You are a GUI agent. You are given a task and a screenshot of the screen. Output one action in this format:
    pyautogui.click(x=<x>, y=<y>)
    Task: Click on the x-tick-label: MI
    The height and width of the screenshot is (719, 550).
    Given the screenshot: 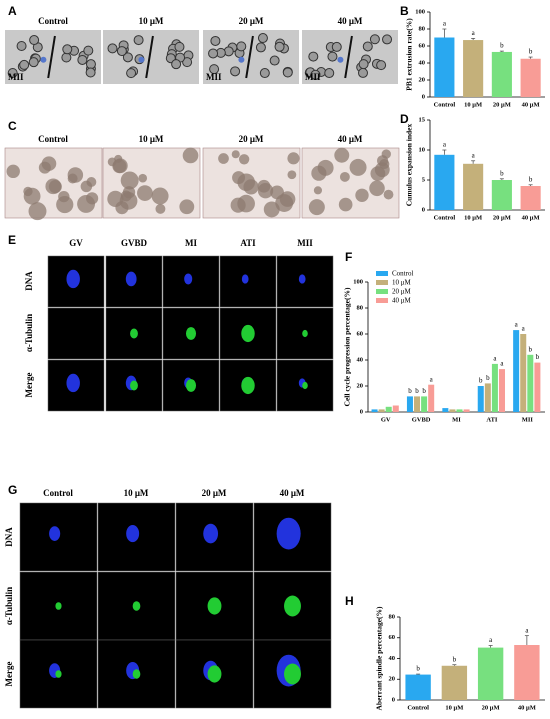 What is the action you would take?
    pyautogui.click(x=456, y=419)
    